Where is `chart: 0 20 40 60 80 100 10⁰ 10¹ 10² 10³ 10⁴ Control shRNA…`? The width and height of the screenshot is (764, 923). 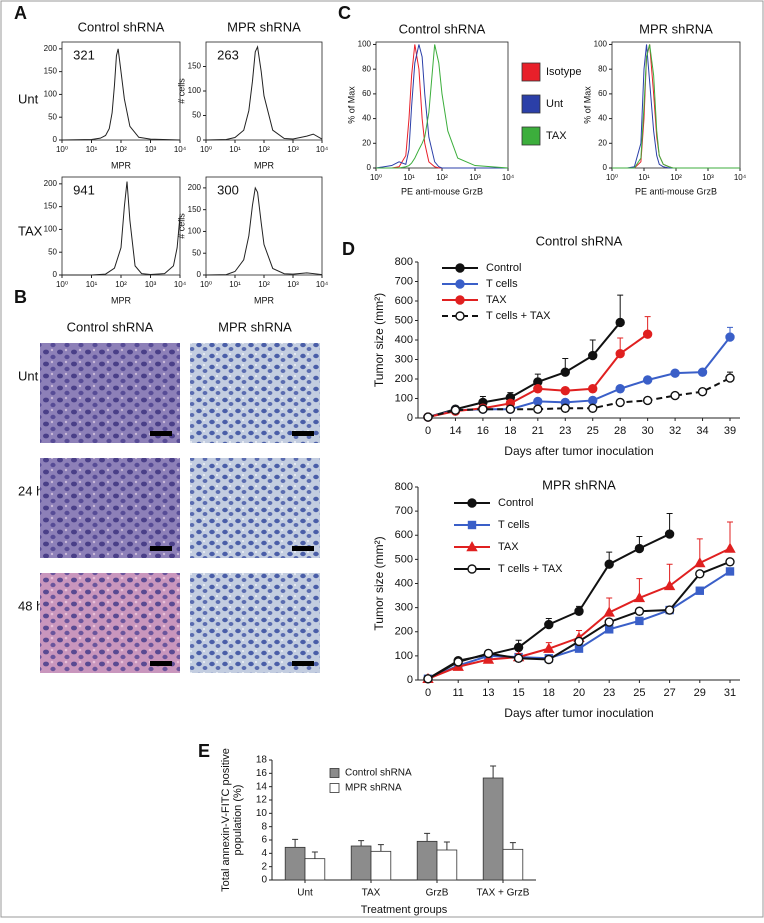 chart: 0 20 40 60 80 100 10⁰ 10¹ 10² 10³ 10⁴ Control shRNA… is located at coordinates (463, 108).